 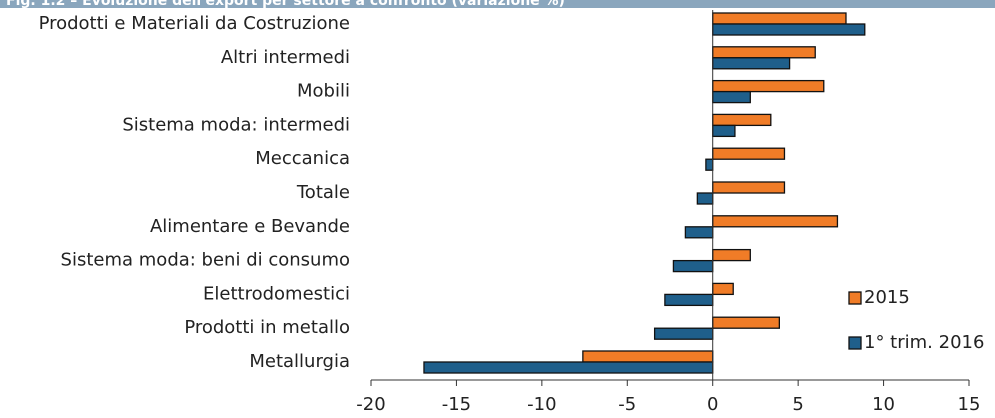 I want to click on category-label: Altri intermedi, so click(x=285, y=57).